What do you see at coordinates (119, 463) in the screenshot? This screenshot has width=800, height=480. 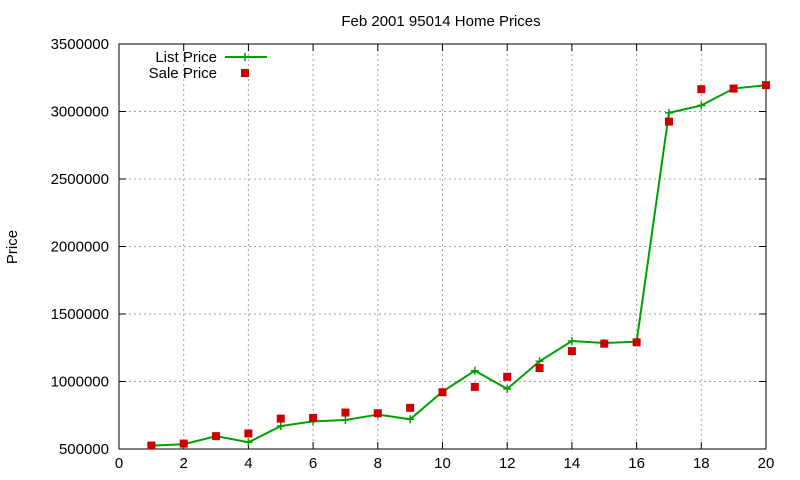 I see `x-tick-label: 0` at bounding box center [119, 463].